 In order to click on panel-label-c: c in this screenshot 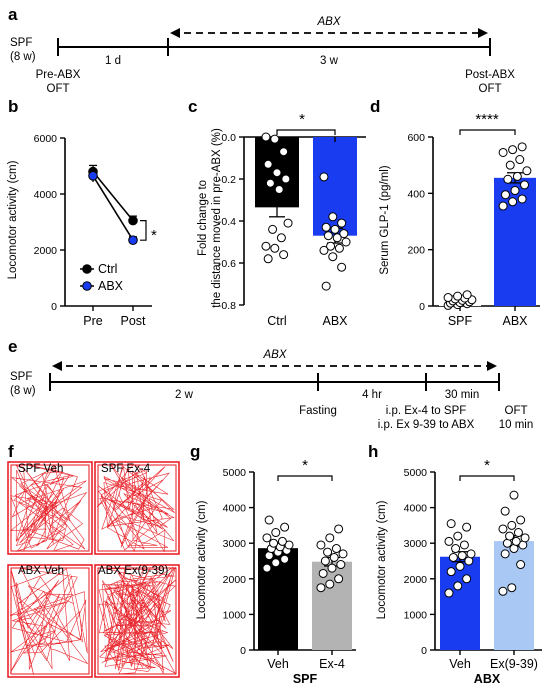, I will do `click(192, 106)`.